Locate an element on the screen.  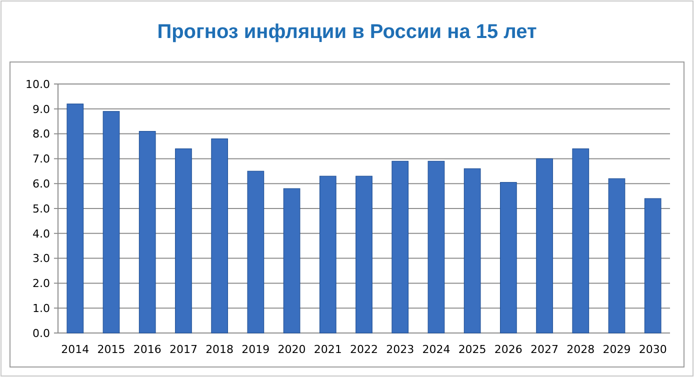
x-tick-label: 2021 is located at coordinates (328, 349).